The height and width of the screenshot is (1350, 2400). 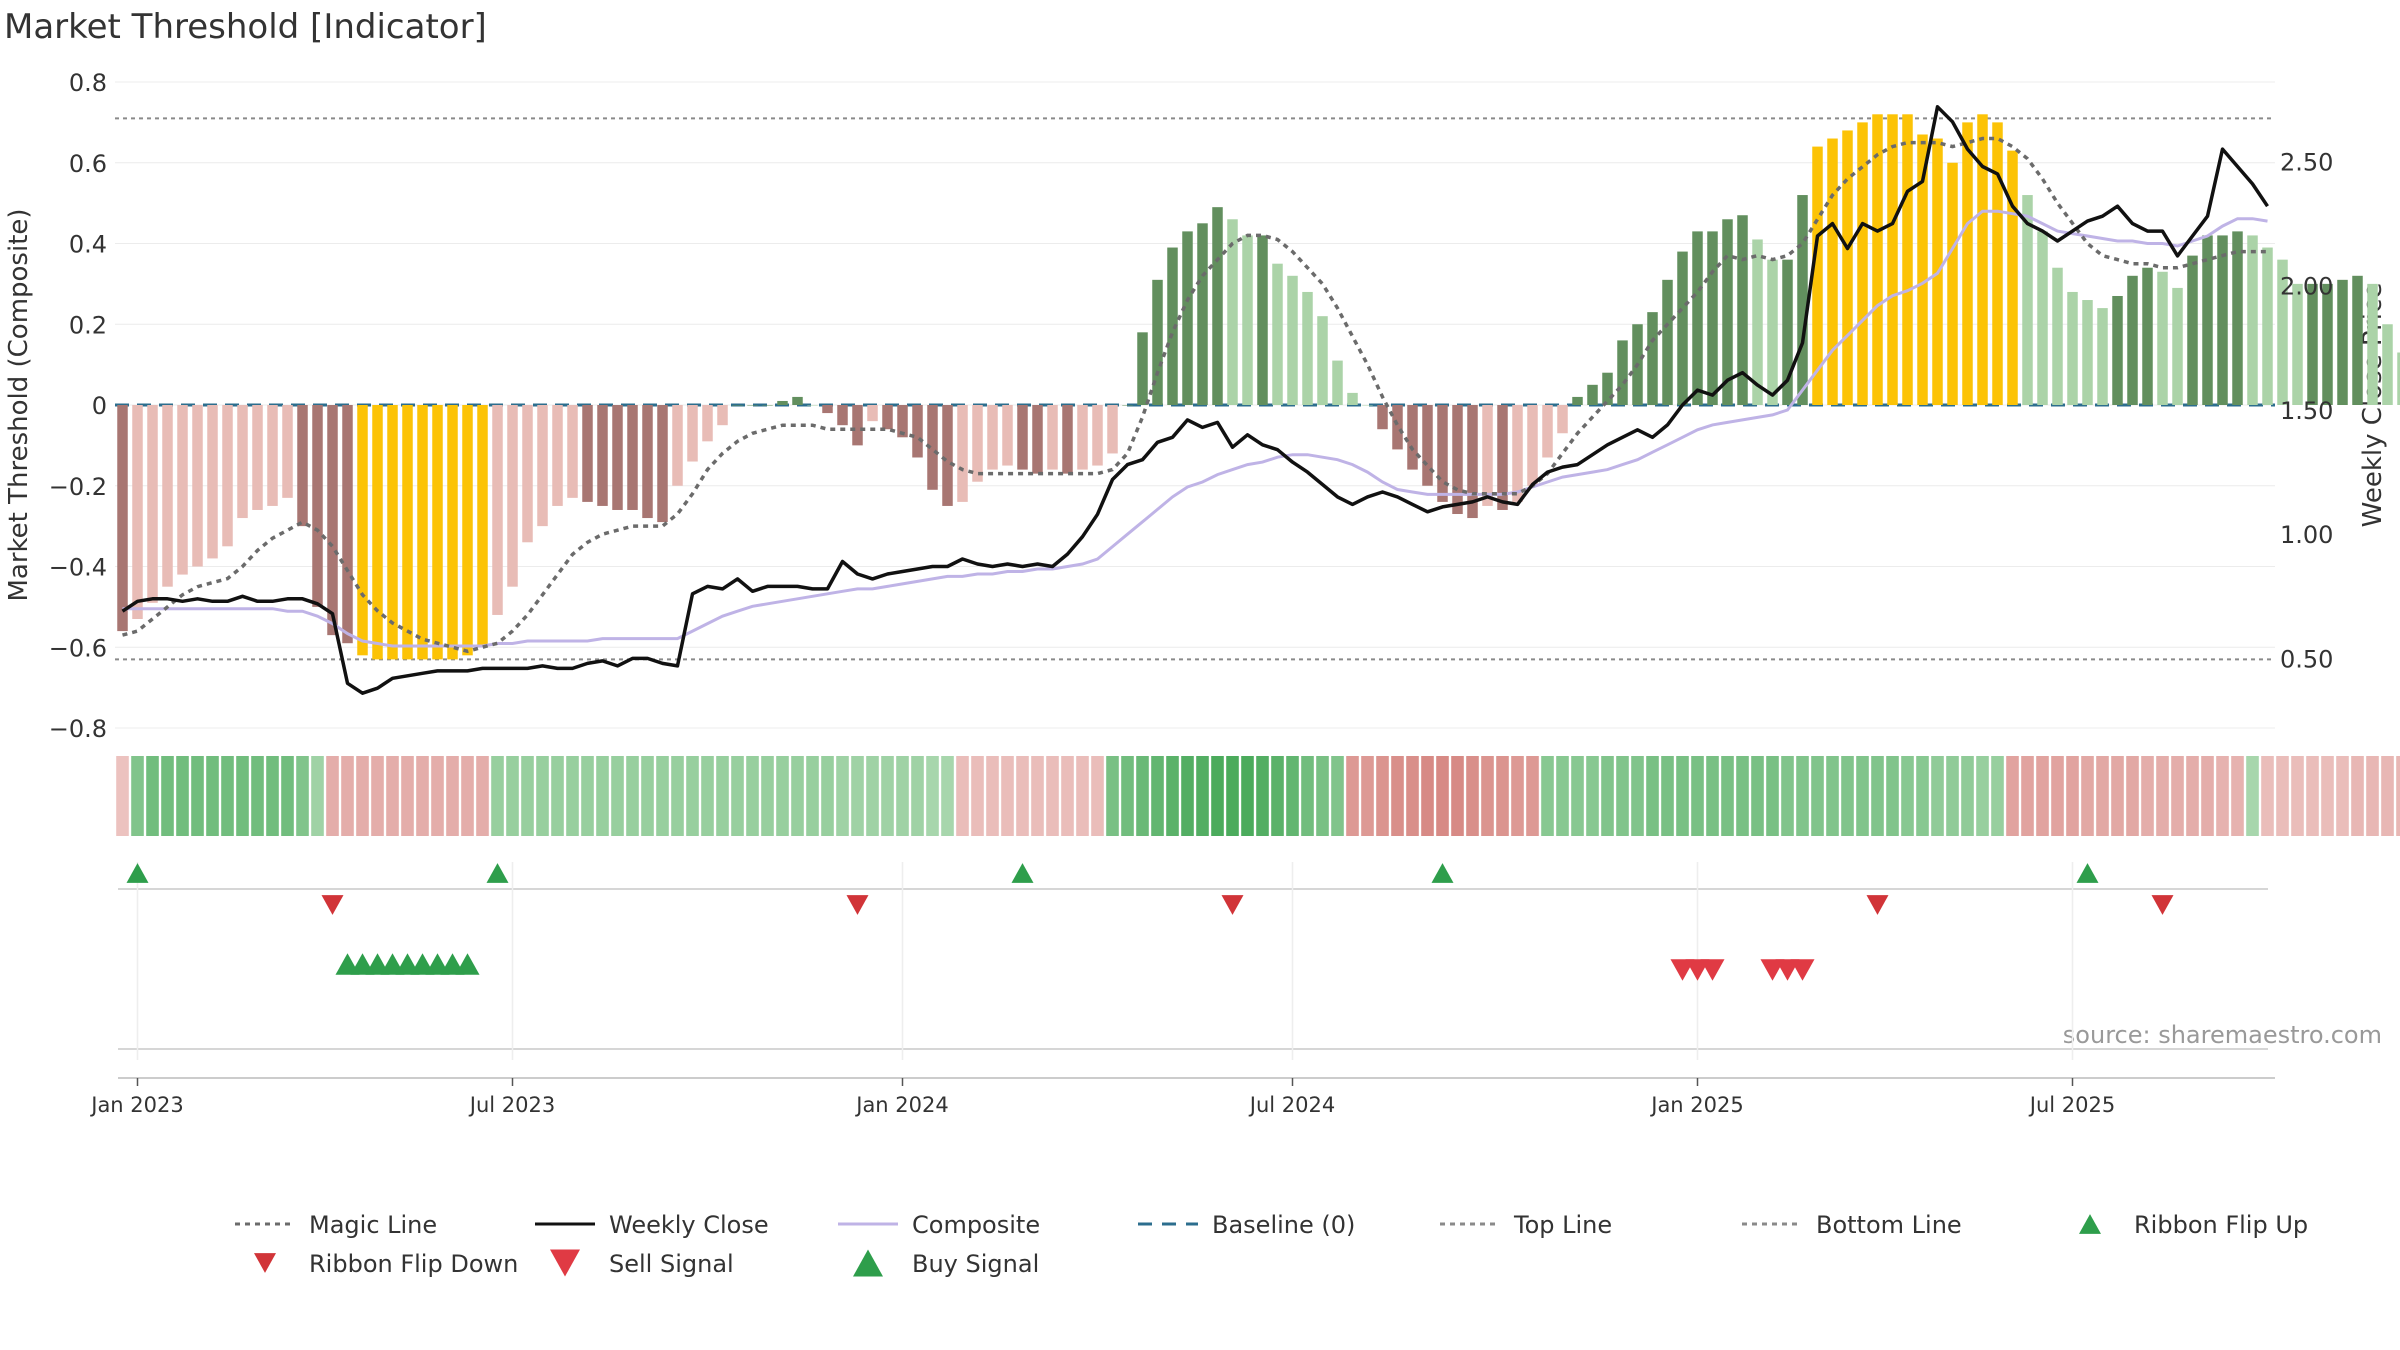 What do you see at coordinates (99, 406) in the screenshot?
I see `left-tick-label: 0` at bounding box center [99, 406].